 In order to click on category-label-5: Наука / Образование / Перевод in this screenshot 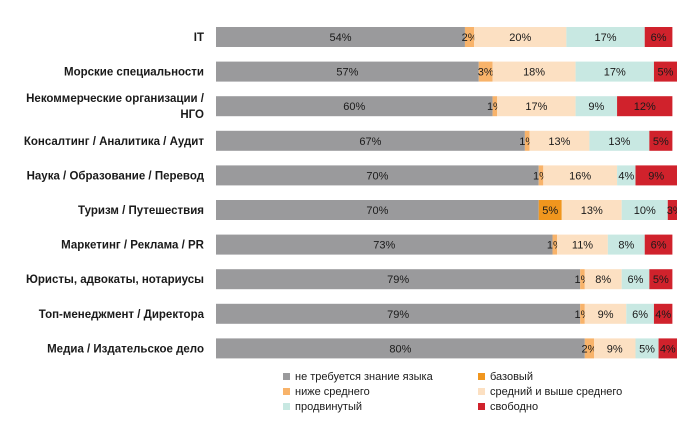, I will do `click(116, 176)`.